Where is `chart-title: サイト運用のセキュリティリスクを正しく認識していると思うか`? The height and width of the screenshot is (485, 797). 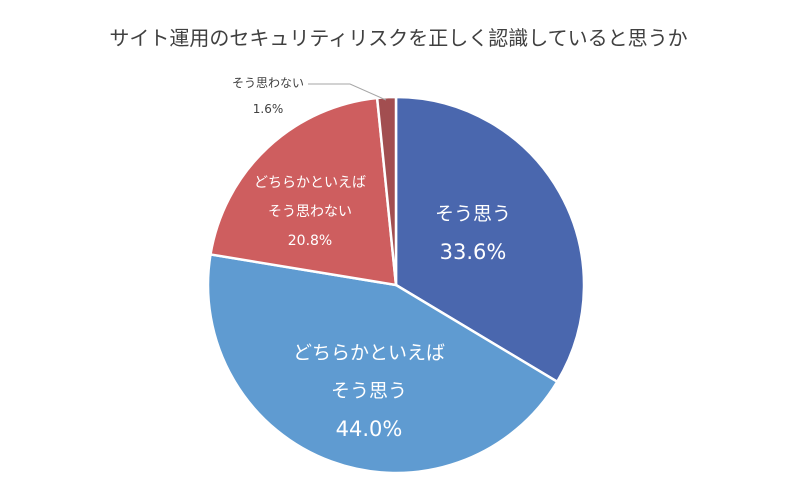 chart-title: サイト運用のセキュリティリスクを正しく認識していると思うか is located at coordinates (398, 38).